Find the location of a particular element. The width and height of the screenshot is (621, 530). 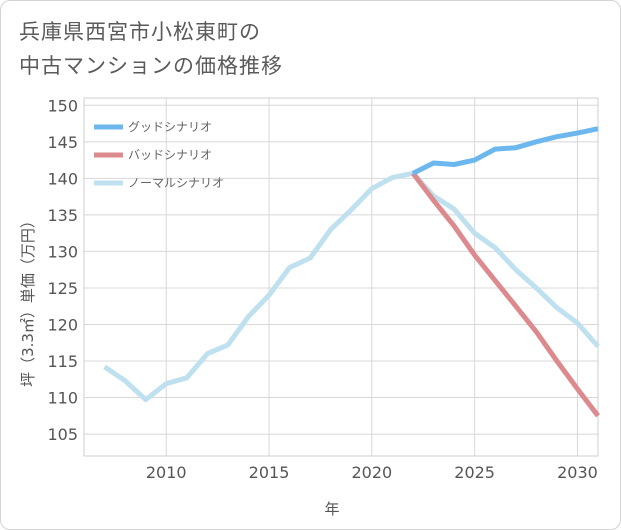

x-tick-label: 2025 is located at coordinates (474, 472).